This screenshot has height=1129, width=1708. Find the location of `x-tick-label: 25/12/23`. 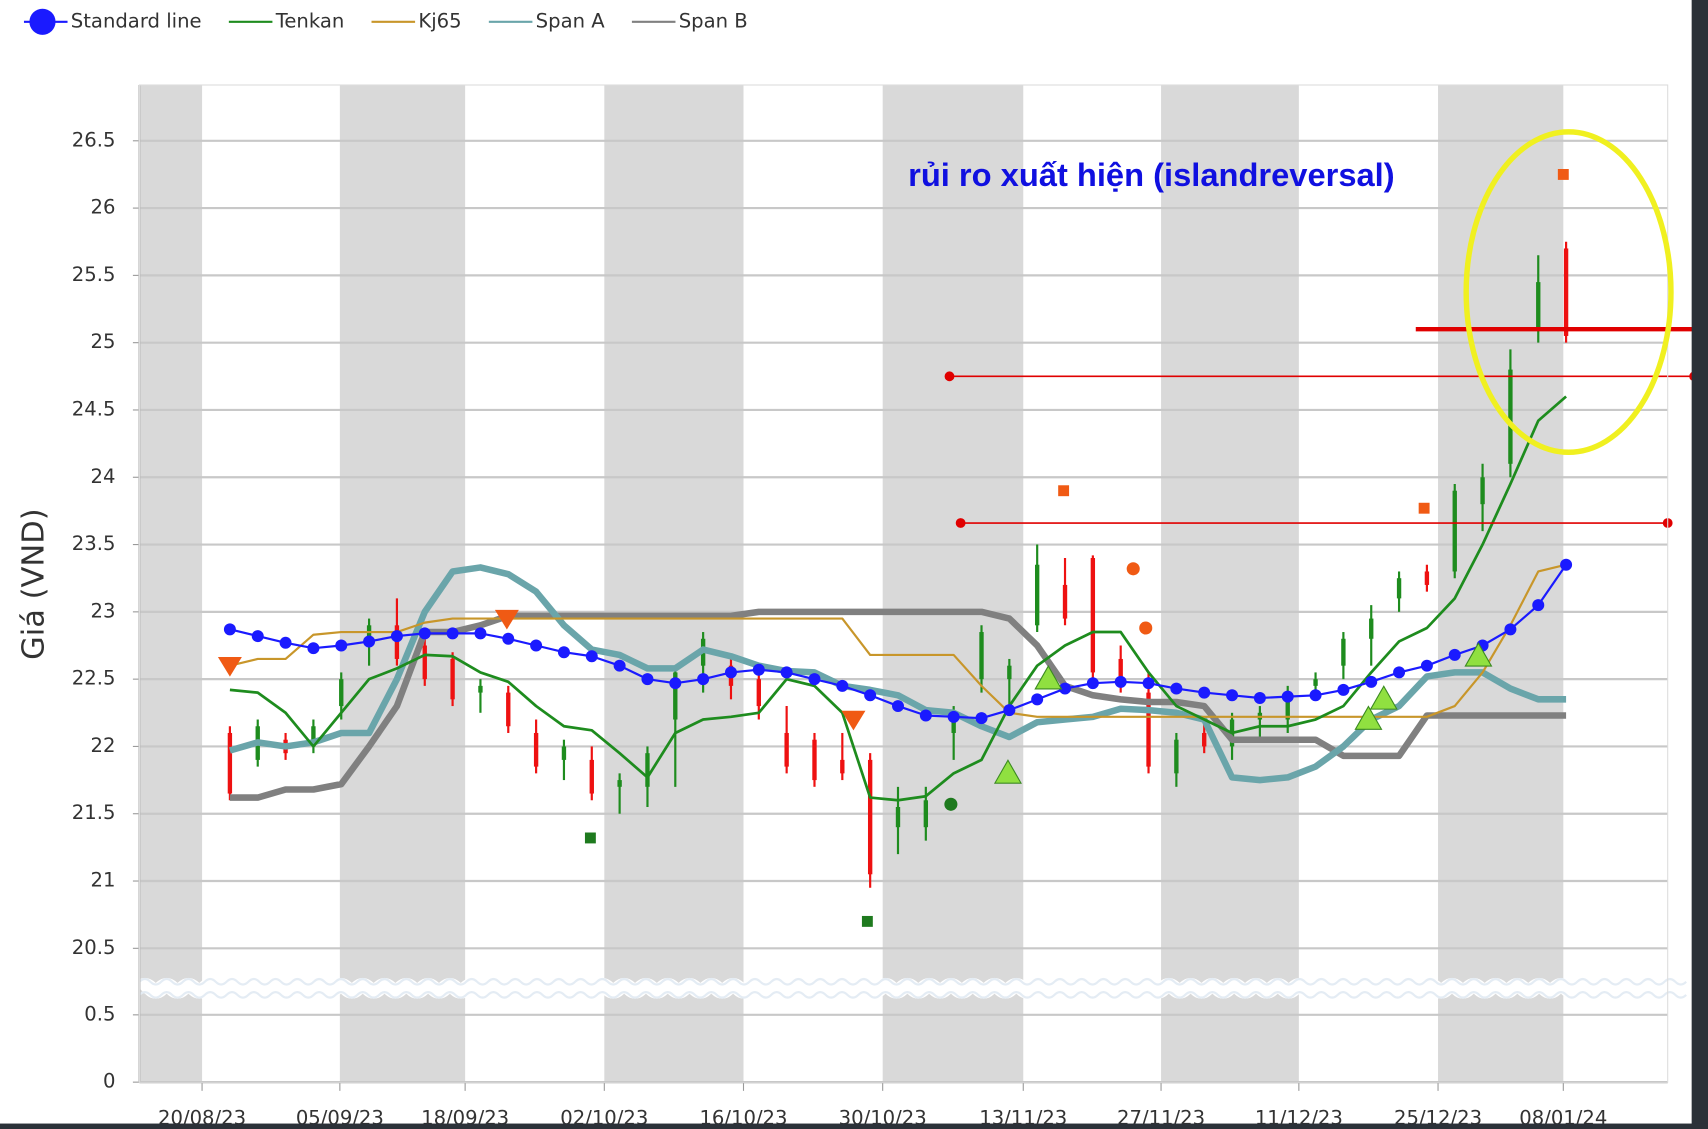

x-tick-label: 25/12/23 is located at coordinates (1438, 1118).